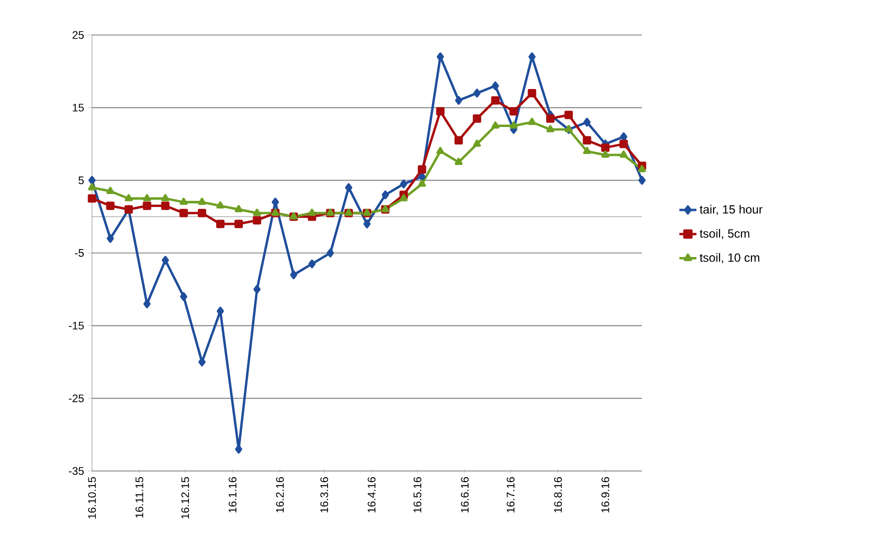 The height and width of the screenshot is (534, 879). I want to click on x-tick-label: 16.11.15, so click(139, 497).